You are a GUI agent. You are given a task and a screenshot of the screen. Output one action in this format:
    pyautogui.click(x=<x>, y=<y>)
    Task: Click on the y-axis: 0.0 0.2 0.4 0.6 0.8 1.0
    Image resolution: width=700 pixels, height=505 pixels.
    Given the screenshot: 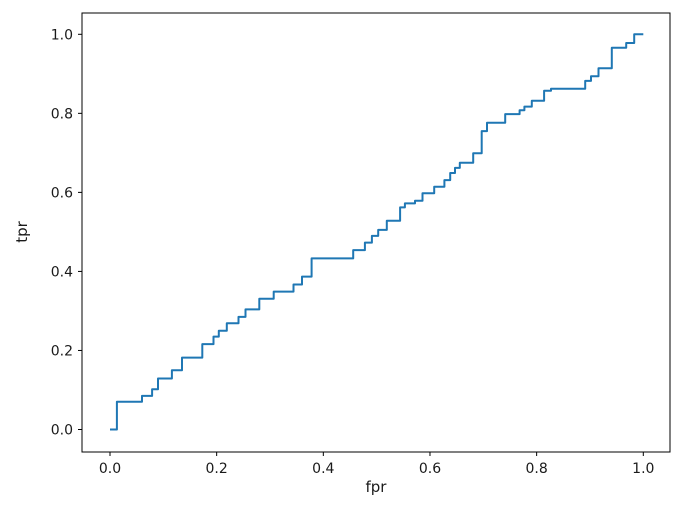 What is the action you would take?
    pyautogui.click(x=66, y=233)
    